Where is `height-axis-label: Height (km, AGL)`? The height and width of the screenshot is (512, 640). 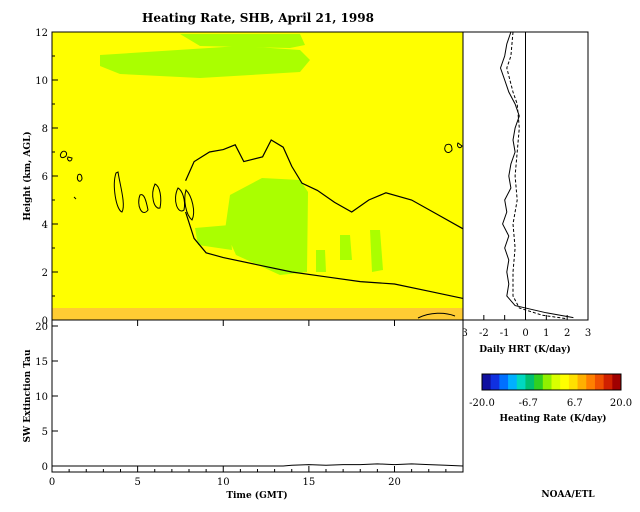 height-axis-label: Height (km, AGL) is located at coordinates (27, 175).